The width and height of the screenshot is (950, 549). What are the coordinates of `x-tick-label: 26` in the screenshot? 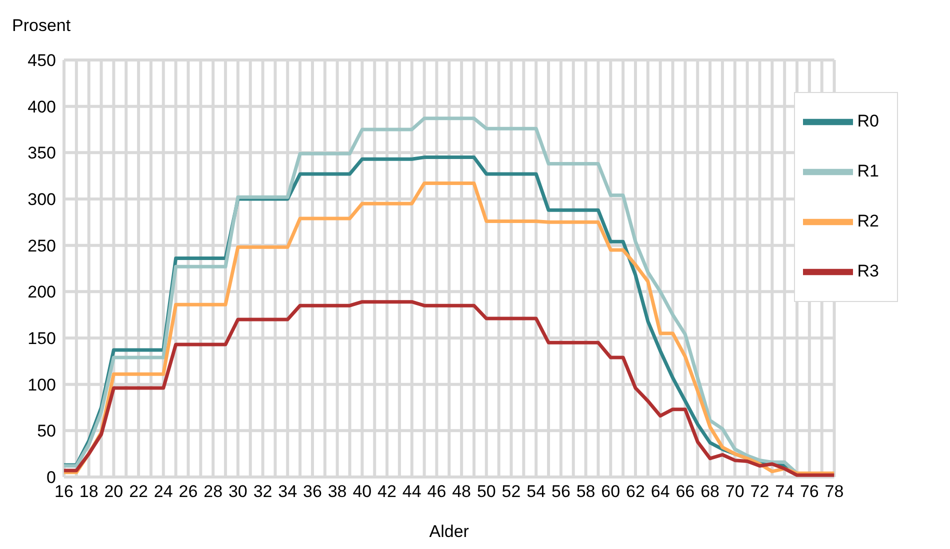 It's located at (188, 492).